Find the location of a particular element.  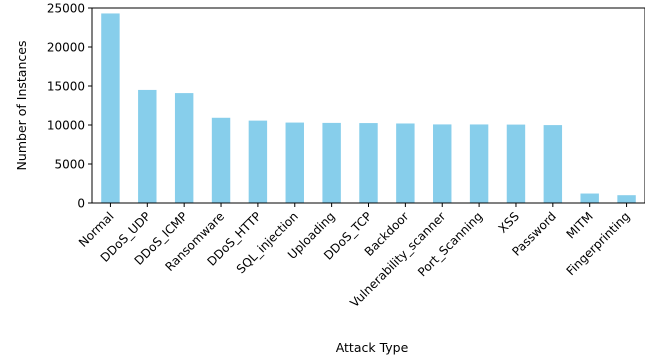

bar-vulnerability-scanner is located at coordinates (442, 163).